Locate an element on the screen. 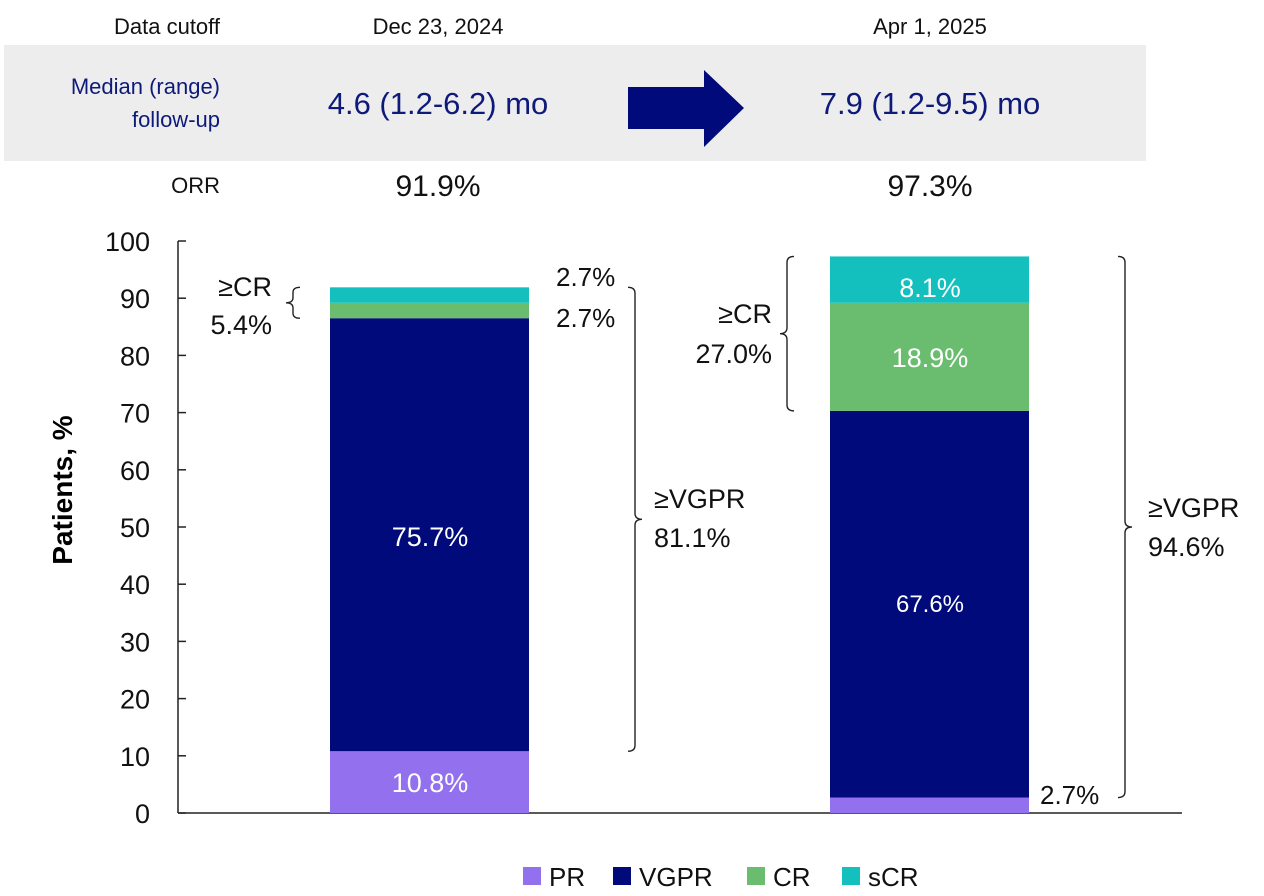 The width and height of the screenshot is (1264, 896). y-tick-label: 40 is located at coordinates (135, 585).